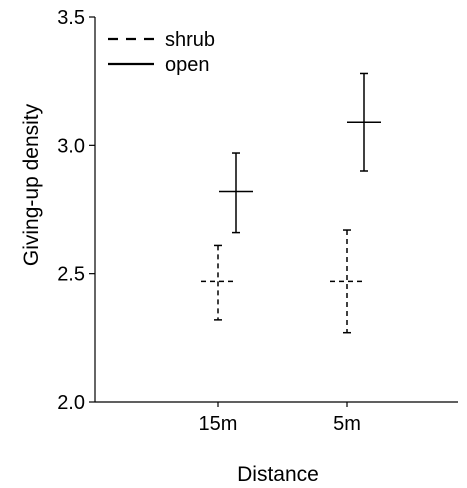 This screenshot has width=467, height=488. Describe the element at coordinates (76, 210) in the screenshot. I see `y-axis-ticks: 2.0 2.5 3.0 3.5` at that location.